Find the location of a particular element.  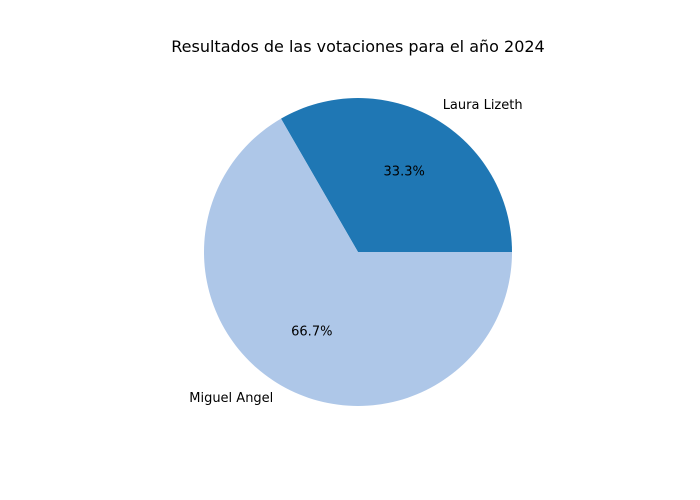

pie-percent-label-2: 66.7% is located at coordinates (311, 332).